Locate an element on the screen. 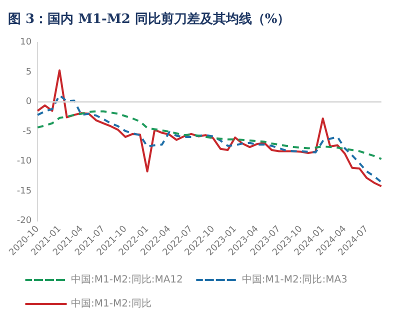 This screenshot has width=400, height=326. chart-title: 图 3：国内 M1-M2 同比剪刀差及其均线（%） is located at coordinates (150, 19).